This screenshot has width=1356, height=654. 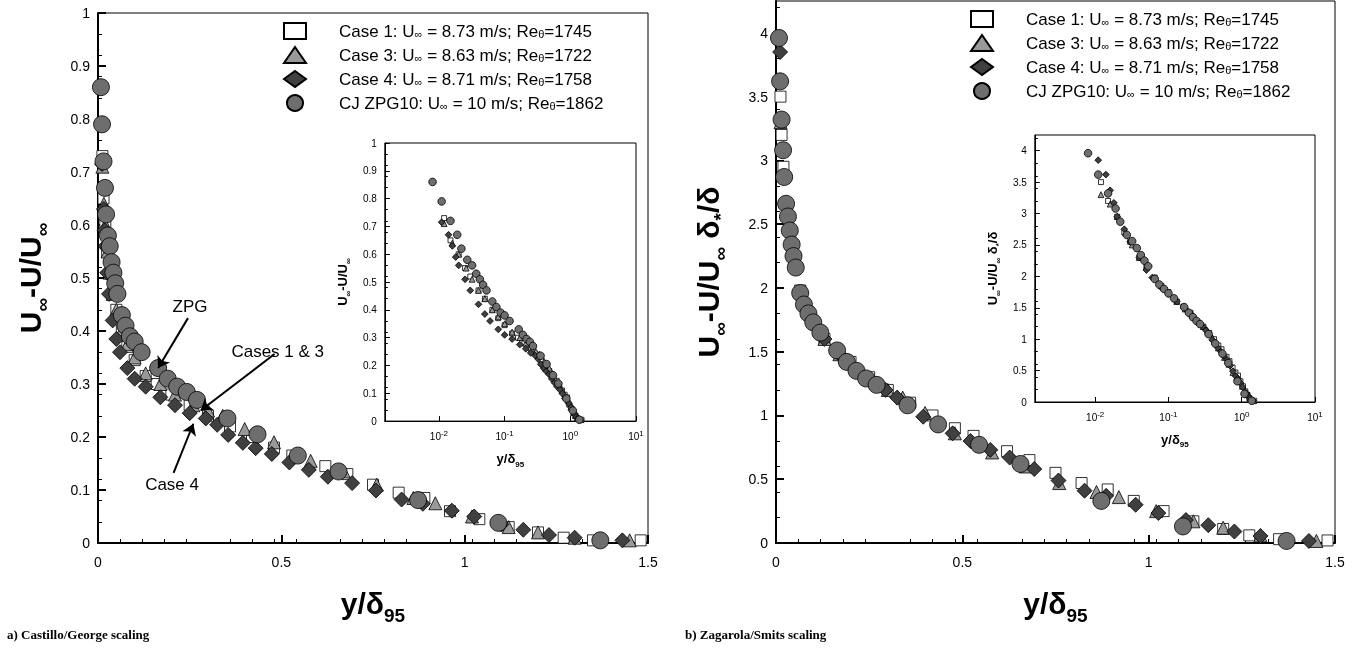 I want to click on annotation: ZPG, so click(x=190, y=306).